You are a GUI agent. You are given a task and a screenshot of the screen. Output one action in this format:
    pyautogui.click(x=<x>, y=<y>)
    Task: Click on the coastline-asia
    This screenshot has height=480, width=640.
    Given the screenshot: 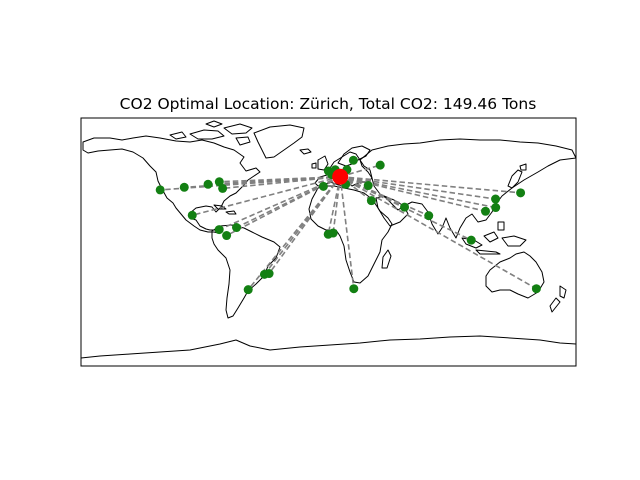 What is the action you would take?
    pyautogui.click(x=467, y=188)
    